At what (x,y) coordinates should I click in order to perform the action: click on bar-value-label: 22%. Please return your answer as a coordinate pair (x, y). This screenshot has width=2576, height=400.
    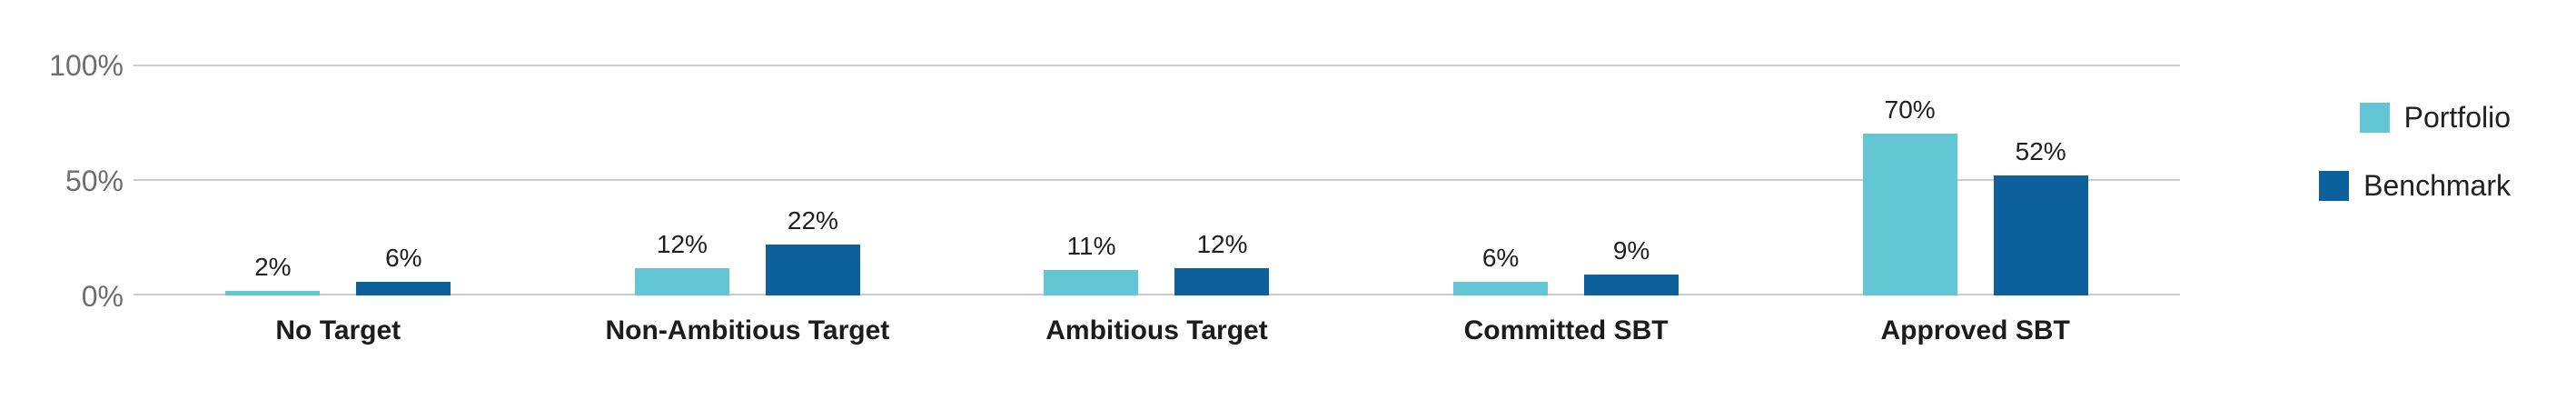
    Looking at the image, I should click on (812, 220).